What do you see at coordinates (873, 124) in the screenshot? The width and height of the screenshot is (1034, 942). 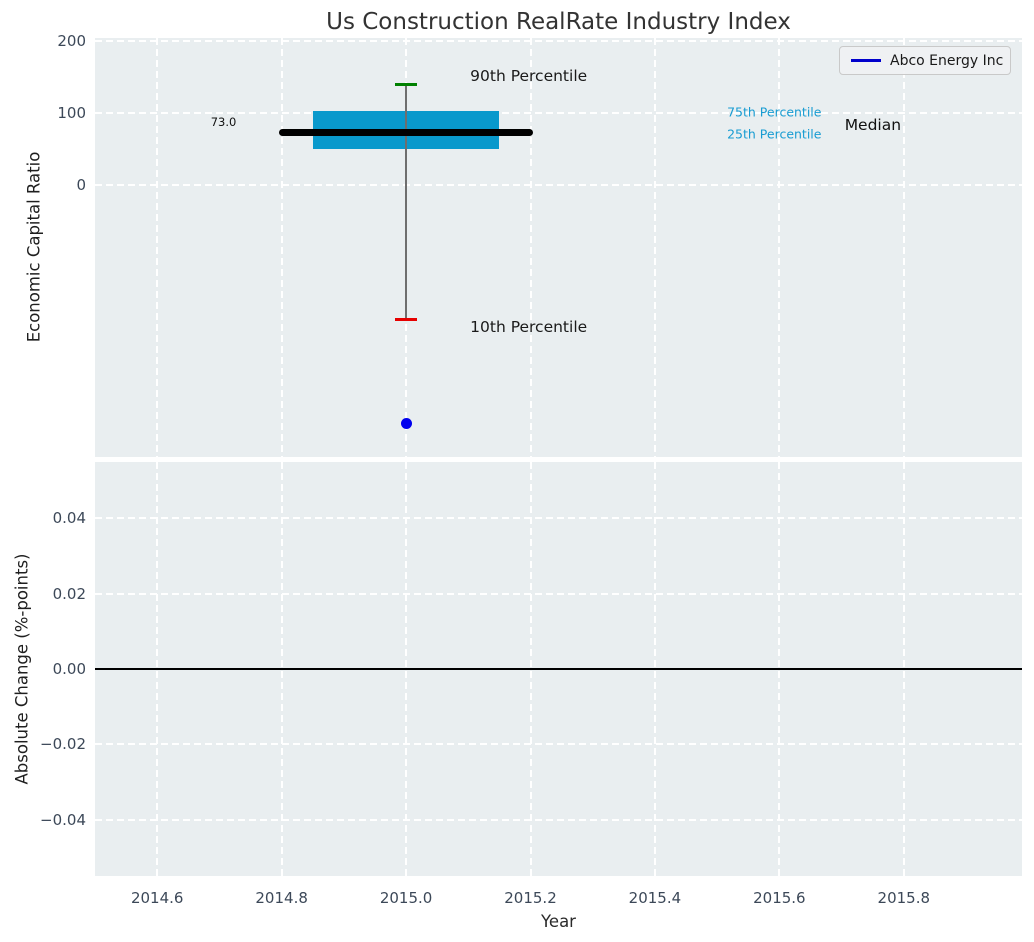 I see `label-median: Median` at bounding box center [873, 124].